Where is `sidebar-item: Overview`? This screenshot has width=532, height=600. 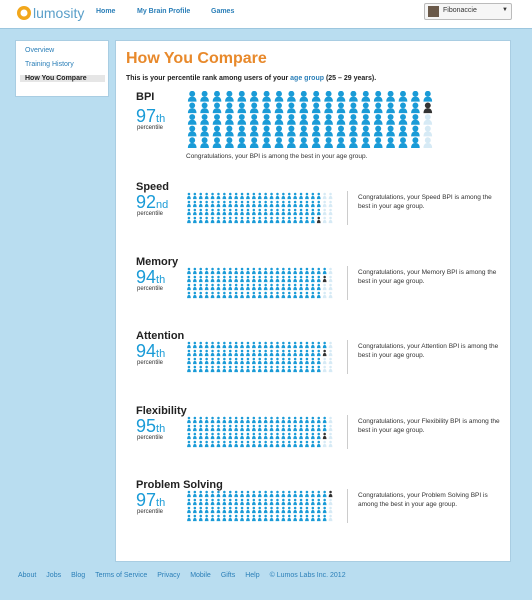
sidebar-item: Overview is located at coordinates (40, 50).